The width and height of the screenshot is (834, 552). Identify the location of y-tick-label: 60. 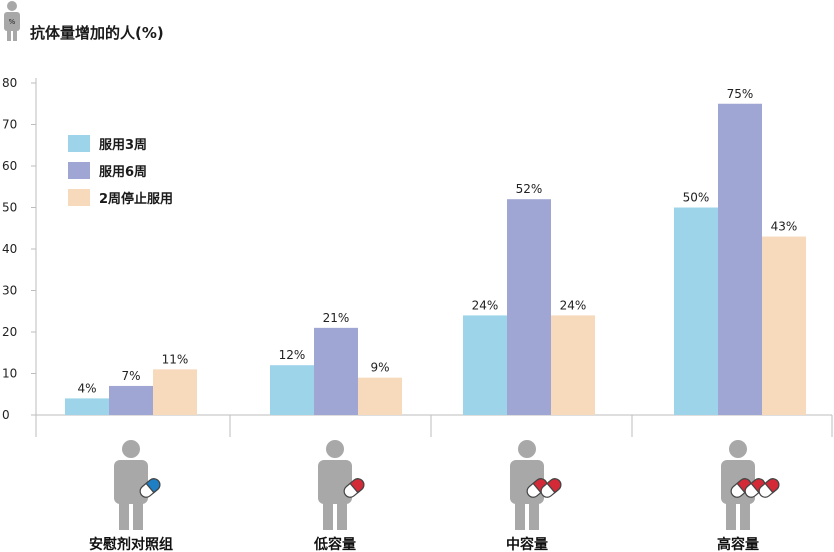
(9, 166).